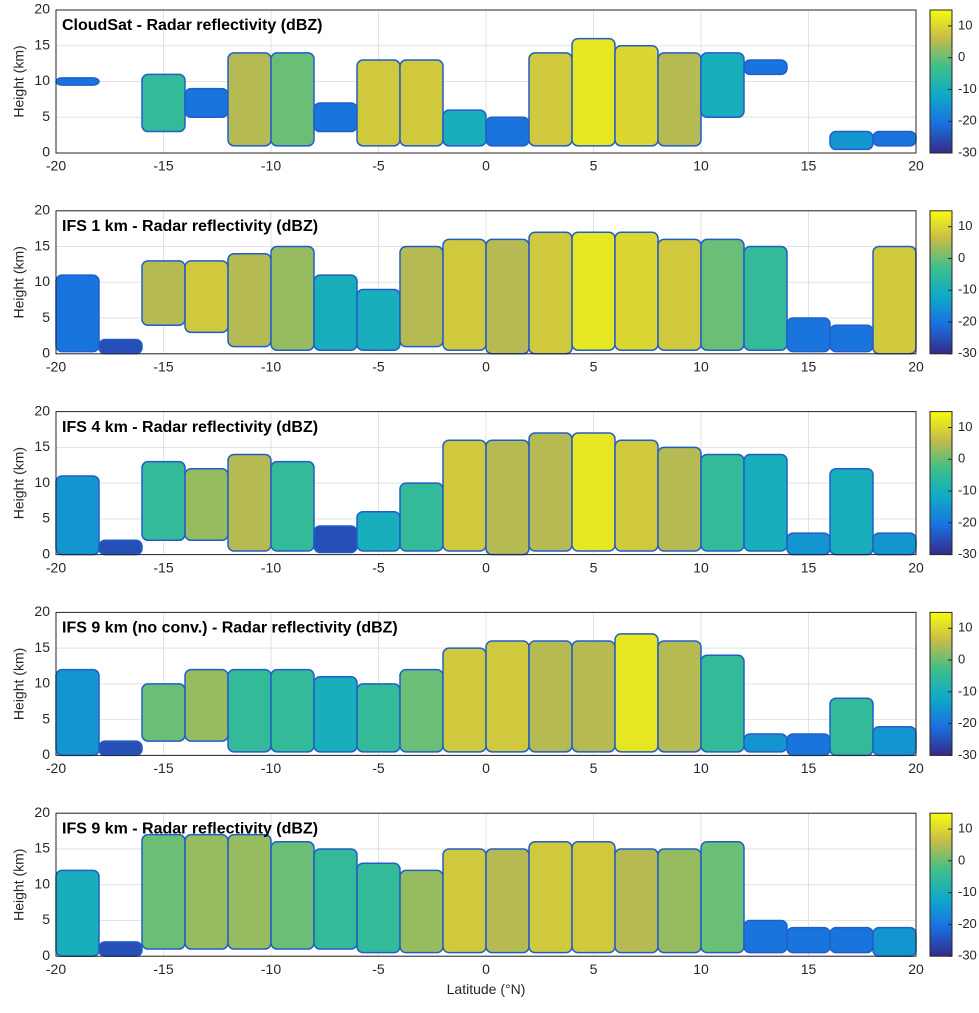 Image resolution: width=979 pixels, height=1013 pixels. Describe the element at coordinates (486, 989) in the screenshot. I see `x-axis-label: Latitude (°N)` at that location.